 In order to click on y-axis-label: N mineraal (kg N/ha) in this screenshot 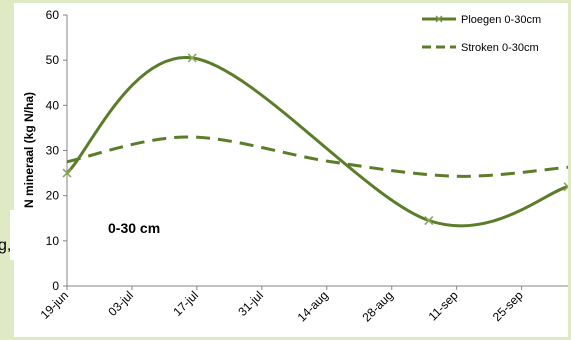, I will do `click(29, 150)`.